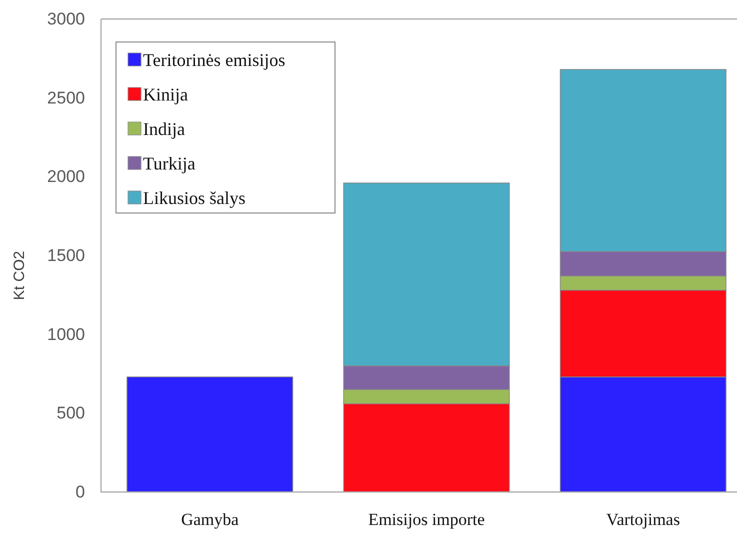  What do you see at coordinates (169, 164) in the screenshot?
I see `legend-label: Turkija` at bounding box center [169, 164].